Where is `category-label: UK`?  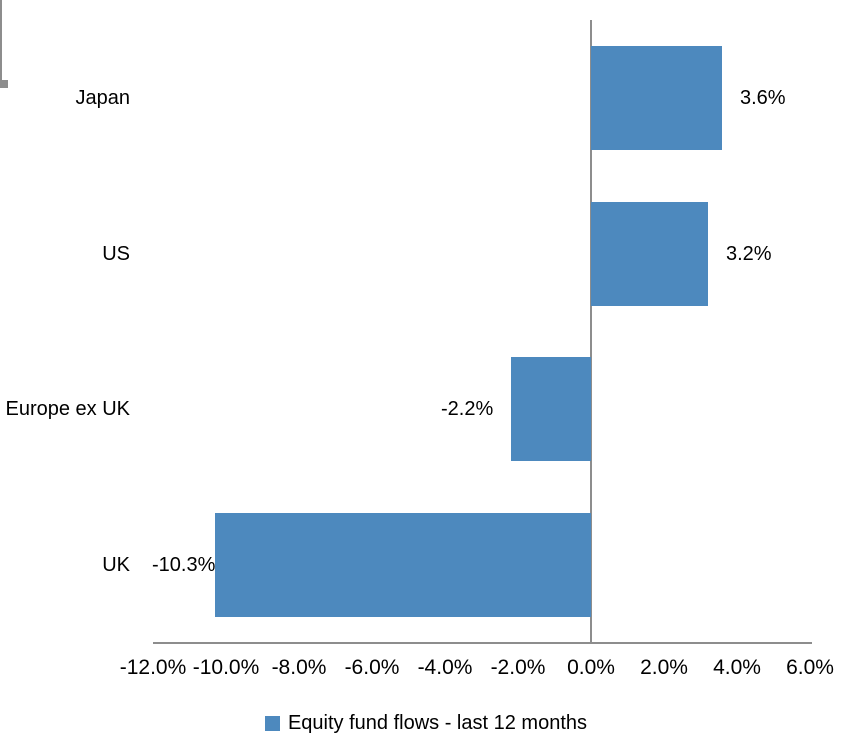
category-label: UK is located at coordinates (116, 565).